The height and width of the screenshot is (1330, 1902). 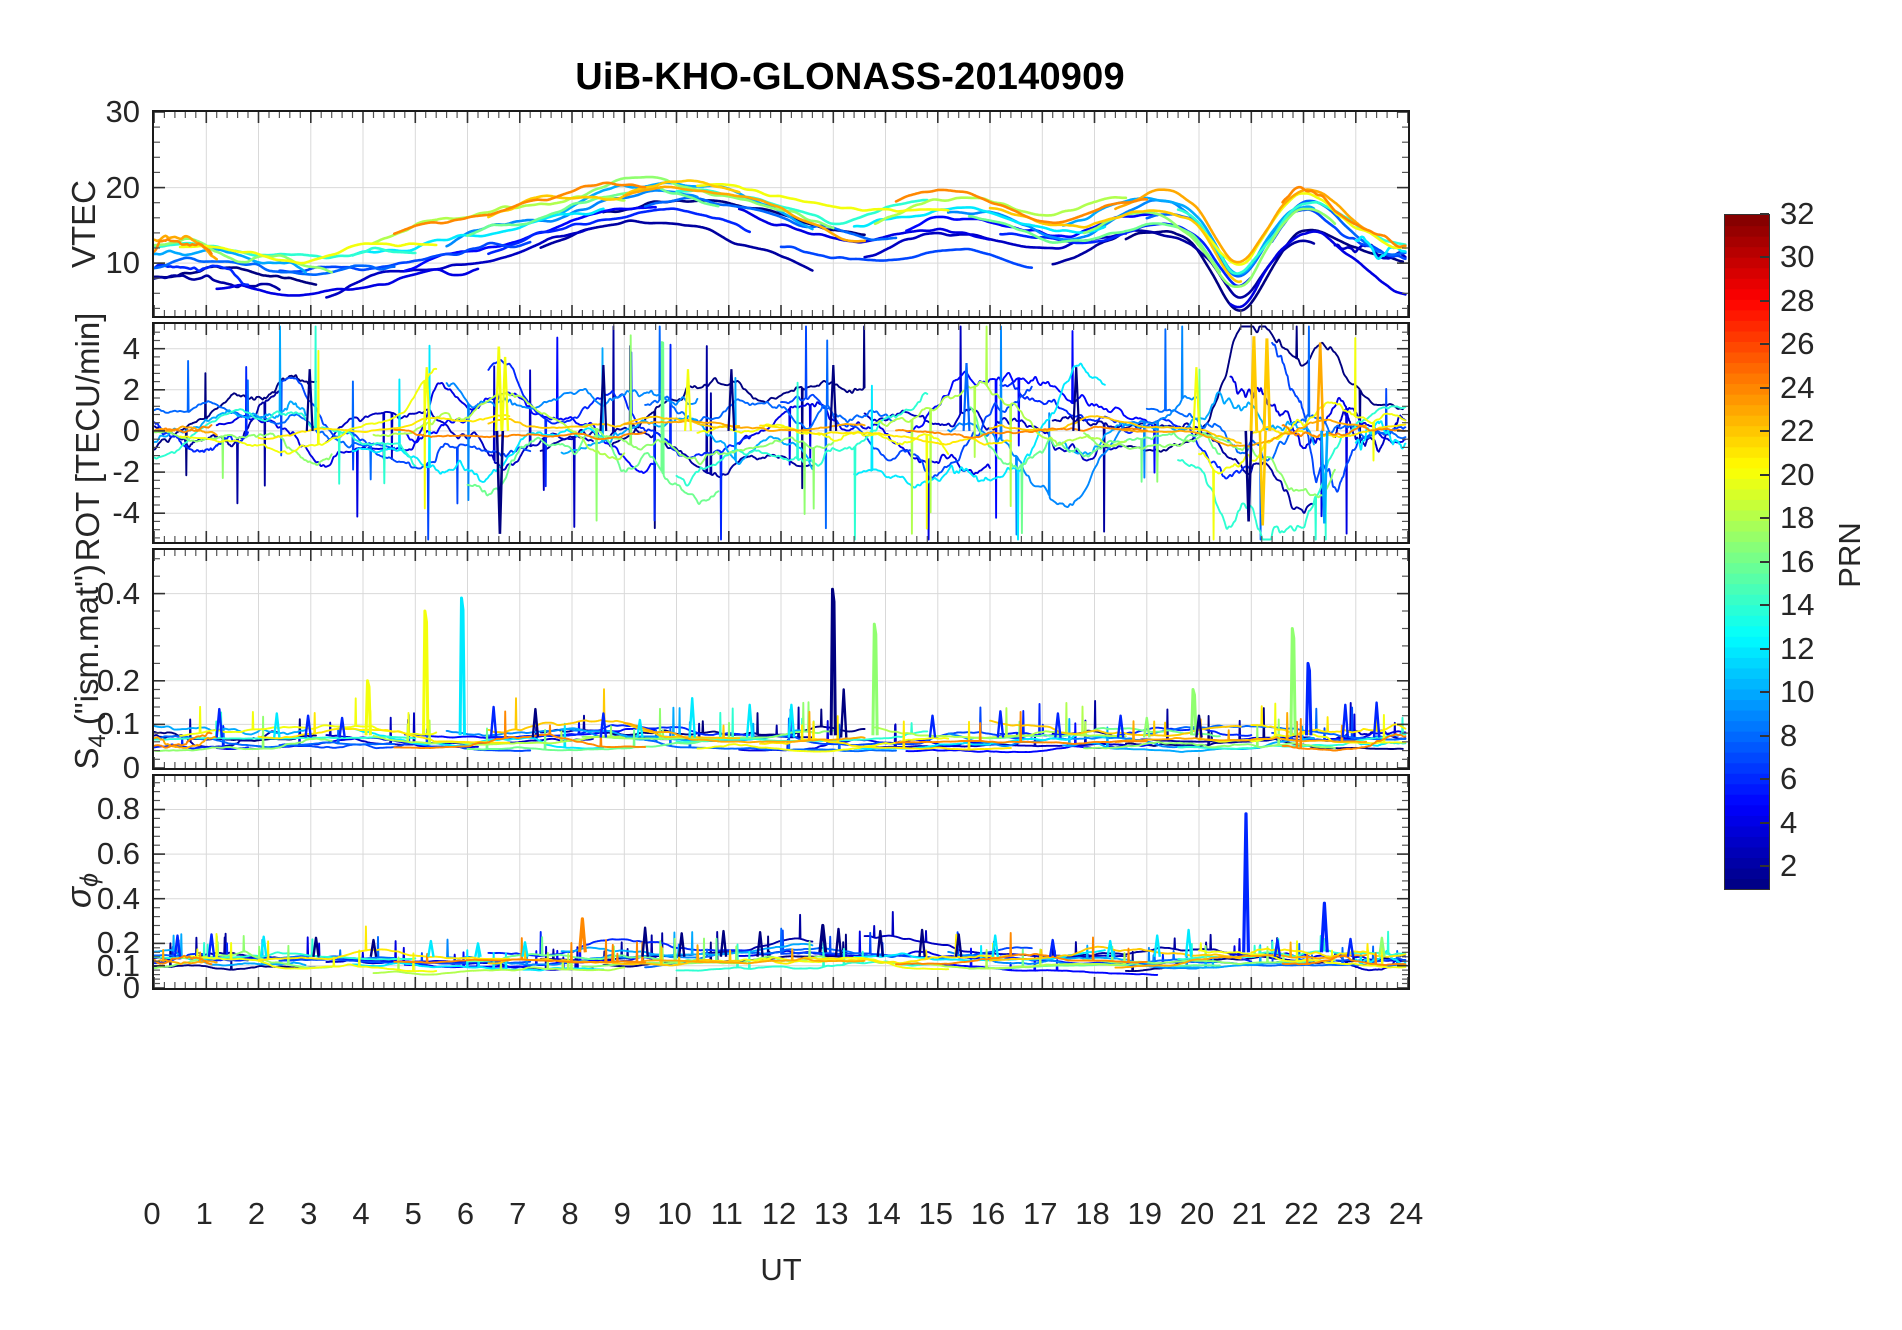 What do you see at coordinates (1797, 518) in the screenshot?
I see `colorbar-tick-18: 18` at bounding box center [1797, 518].